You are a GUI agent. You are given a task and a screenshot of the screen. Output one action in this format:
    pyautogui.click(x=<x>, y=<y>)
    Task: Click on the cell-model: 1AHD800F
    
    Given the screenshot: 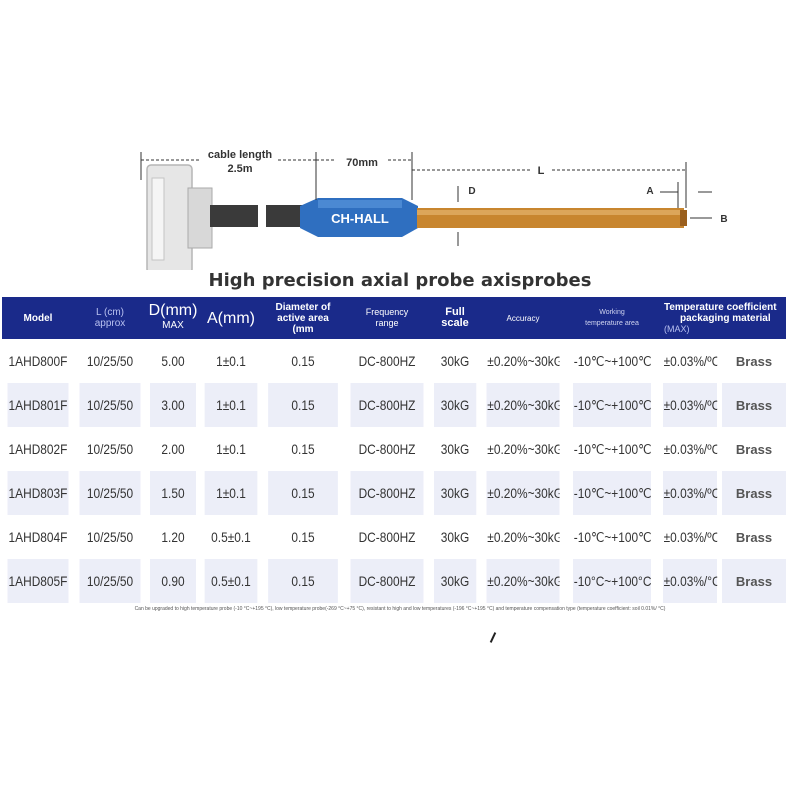 What is the action you would take?
    pyautogui.click(x=38, y=361)
    